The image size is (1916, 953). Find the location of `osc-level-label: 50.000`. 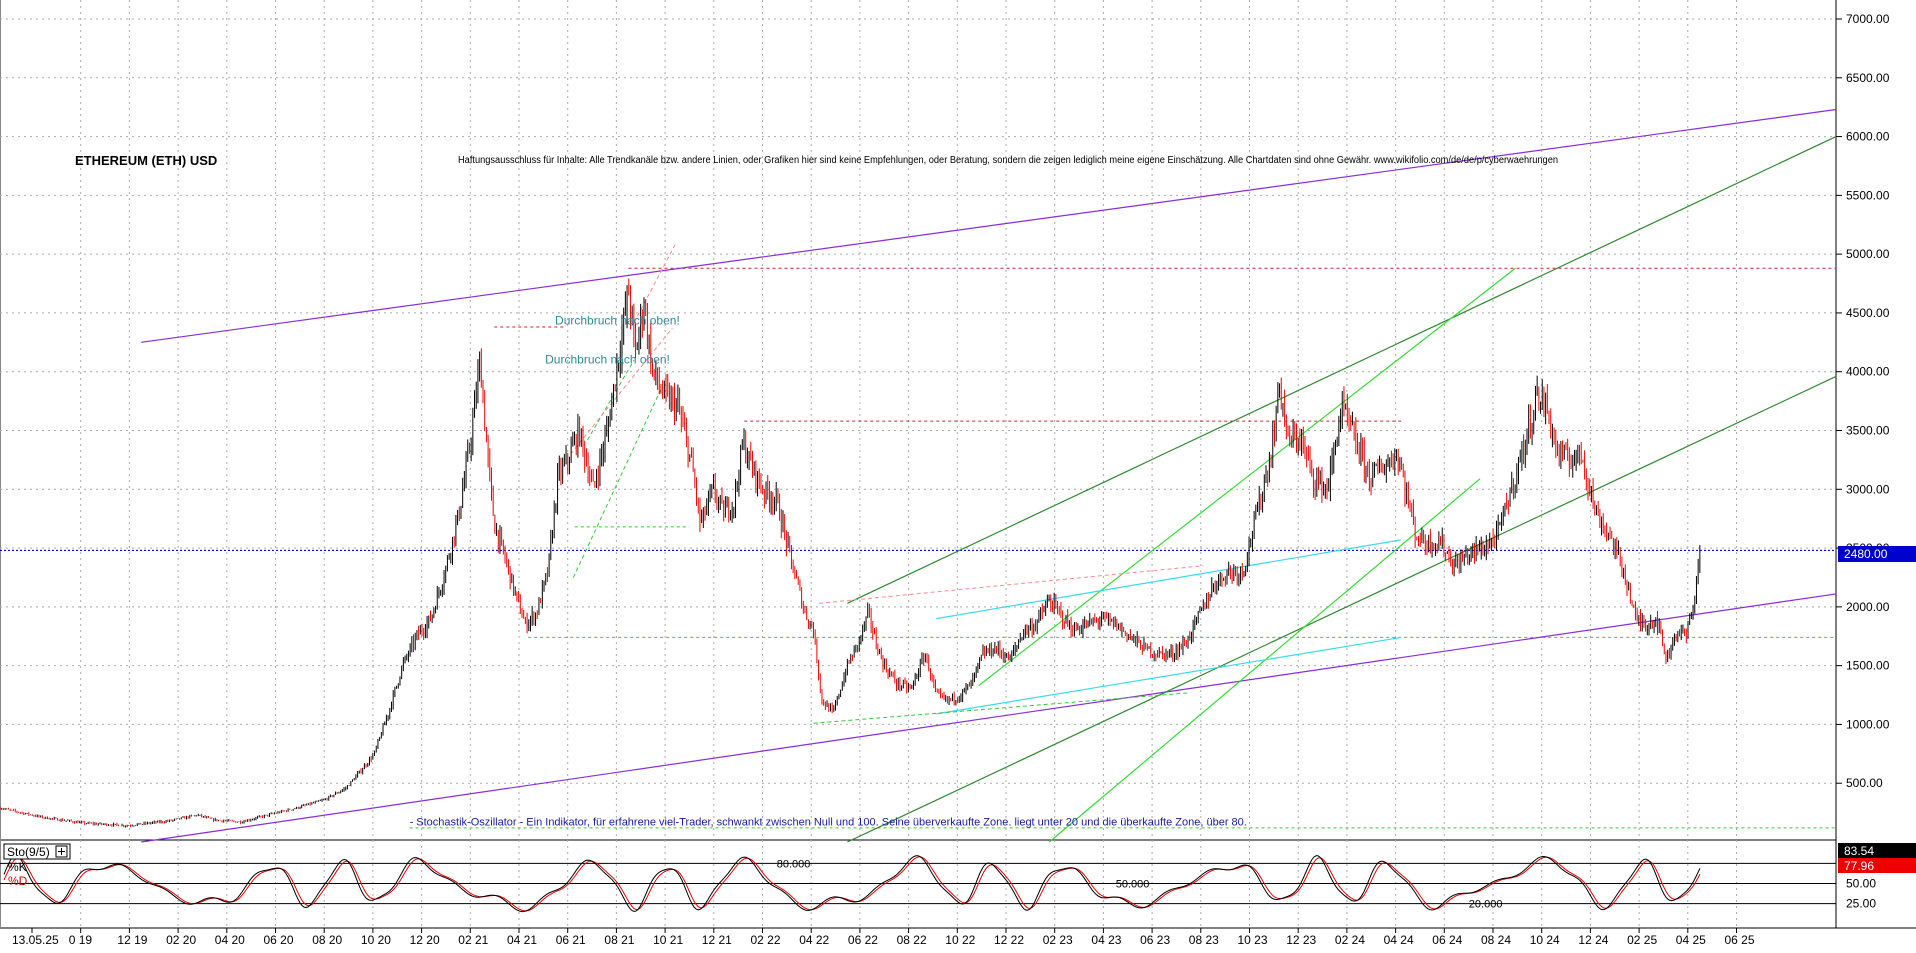

osc-level-label: 50.000 is located at coordinates (1133, 885).